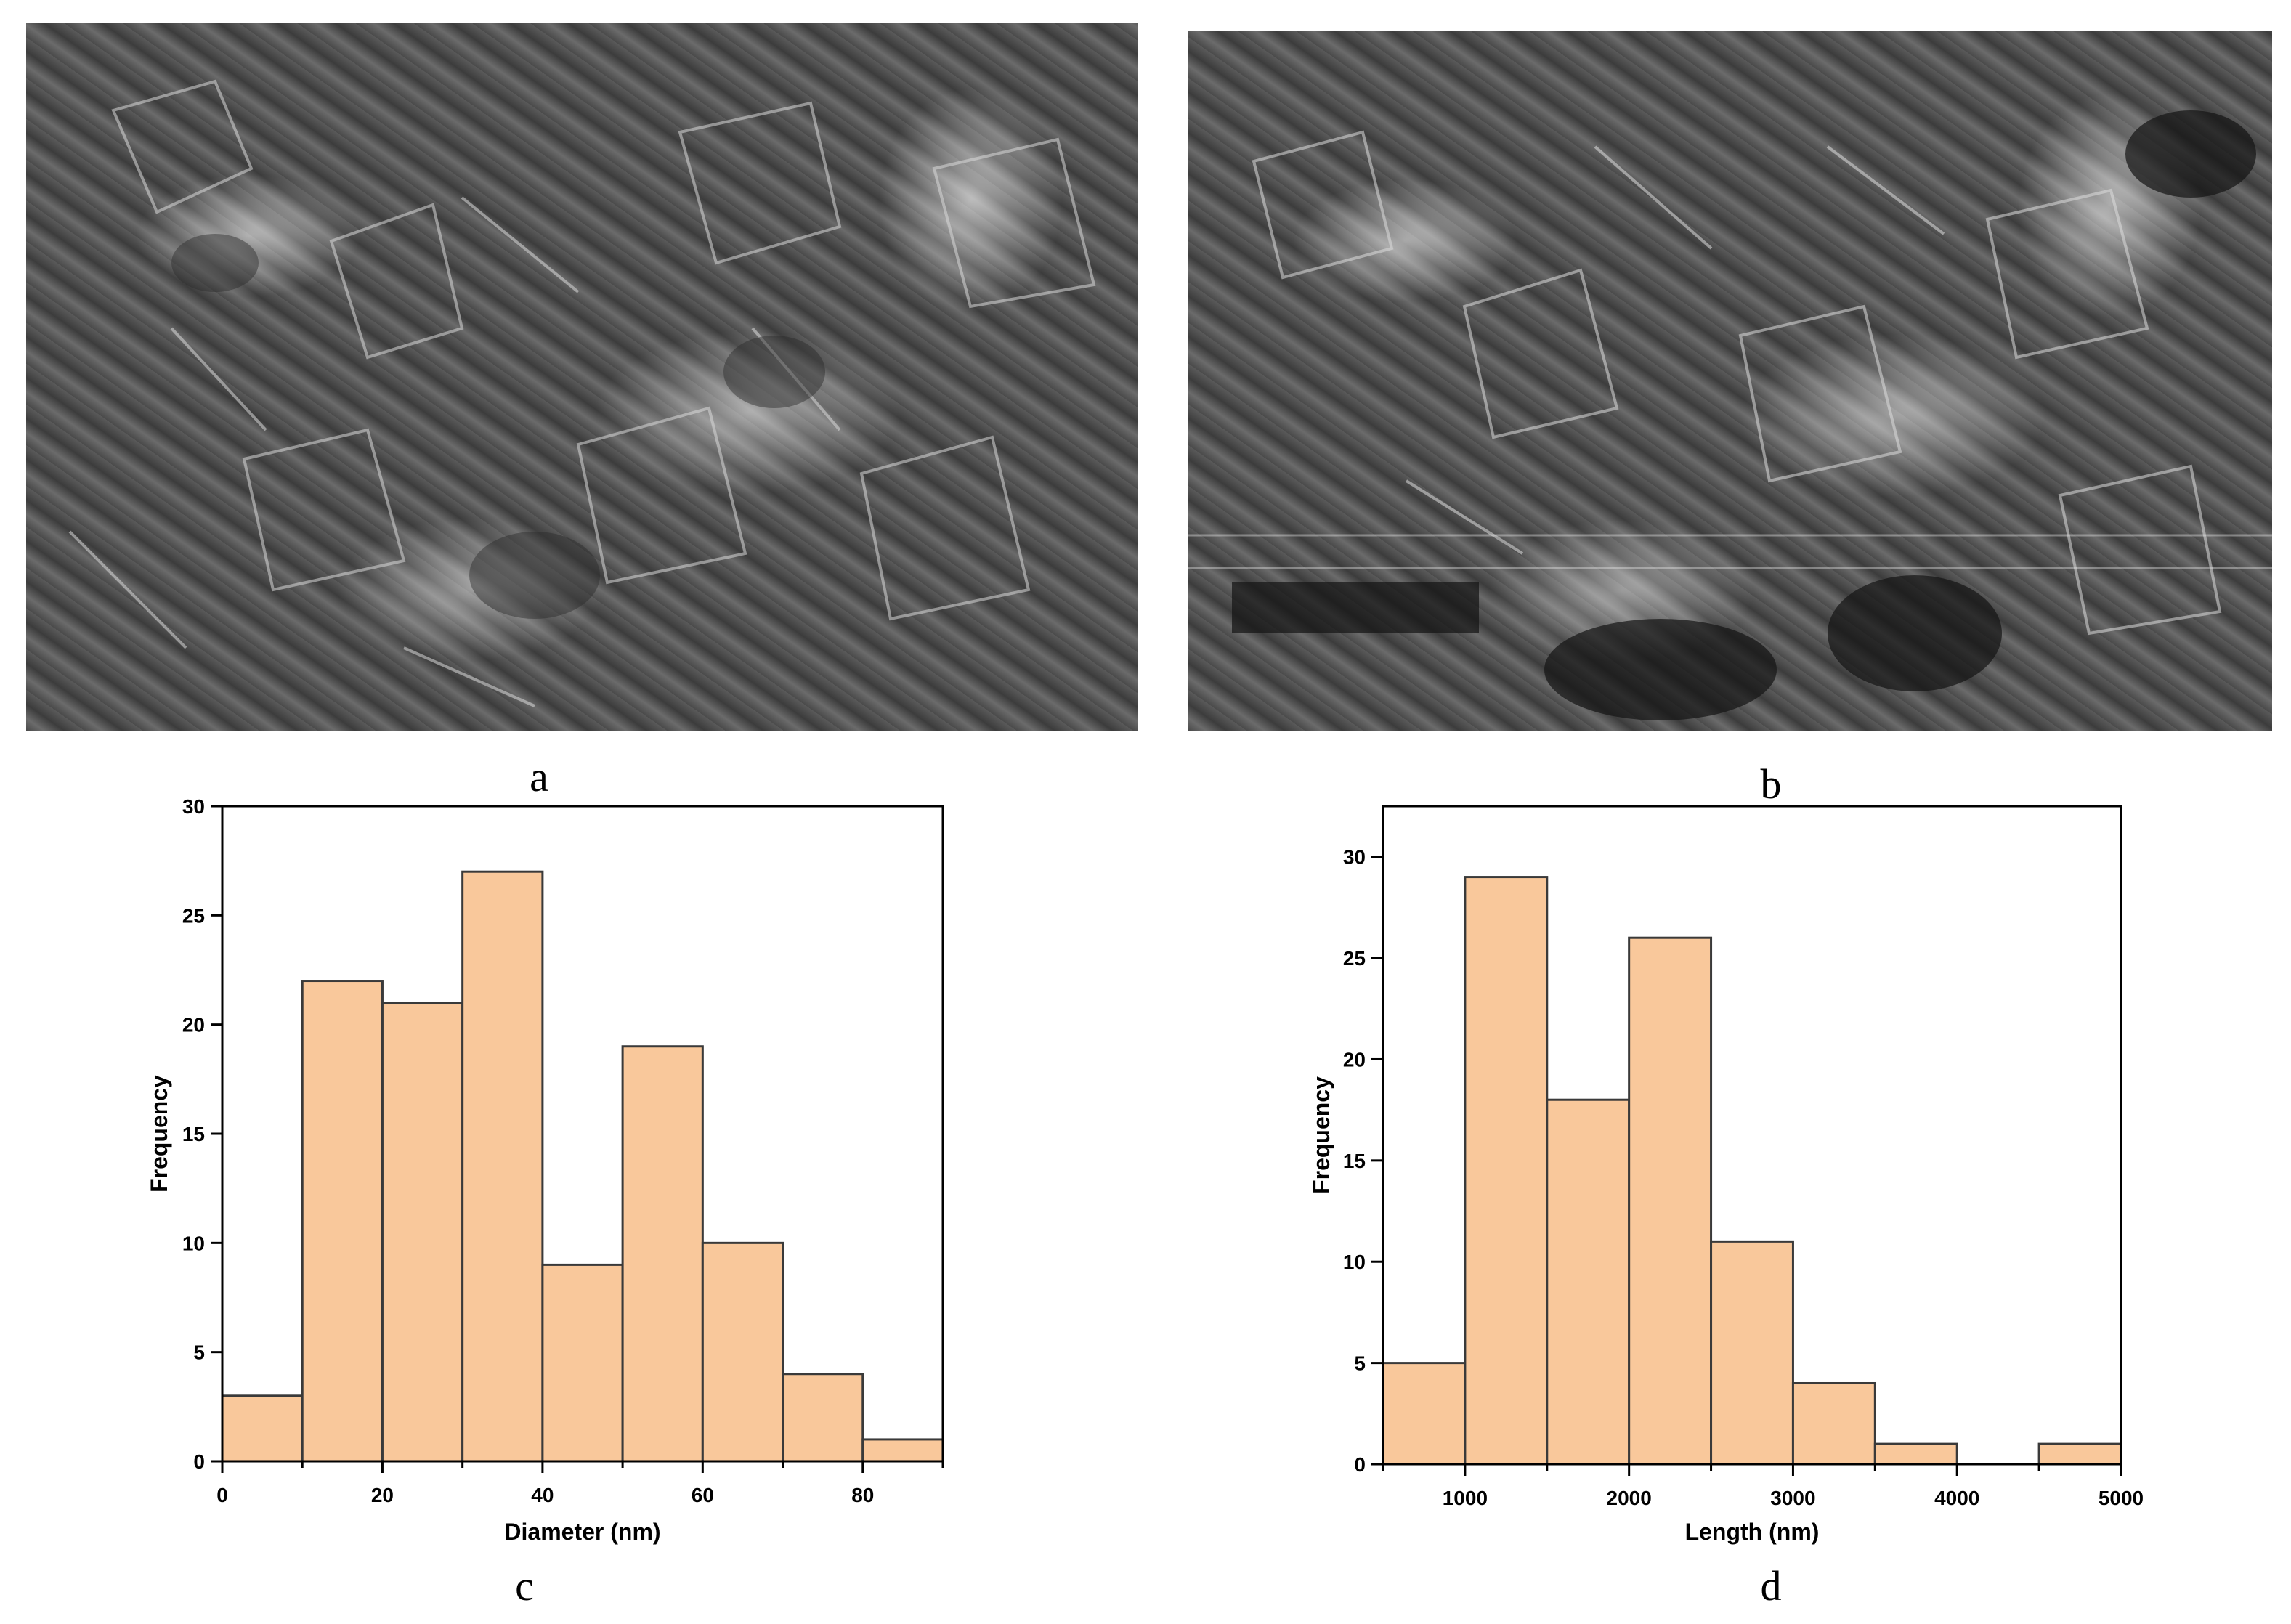 Image resolution: width=2291 pixels, height=1624 pixels. What do you see at coordinates (194, 806) in the screenshot?
I see `panel-c-y-tick-label-6: 30` at bounding box center [194, 806].